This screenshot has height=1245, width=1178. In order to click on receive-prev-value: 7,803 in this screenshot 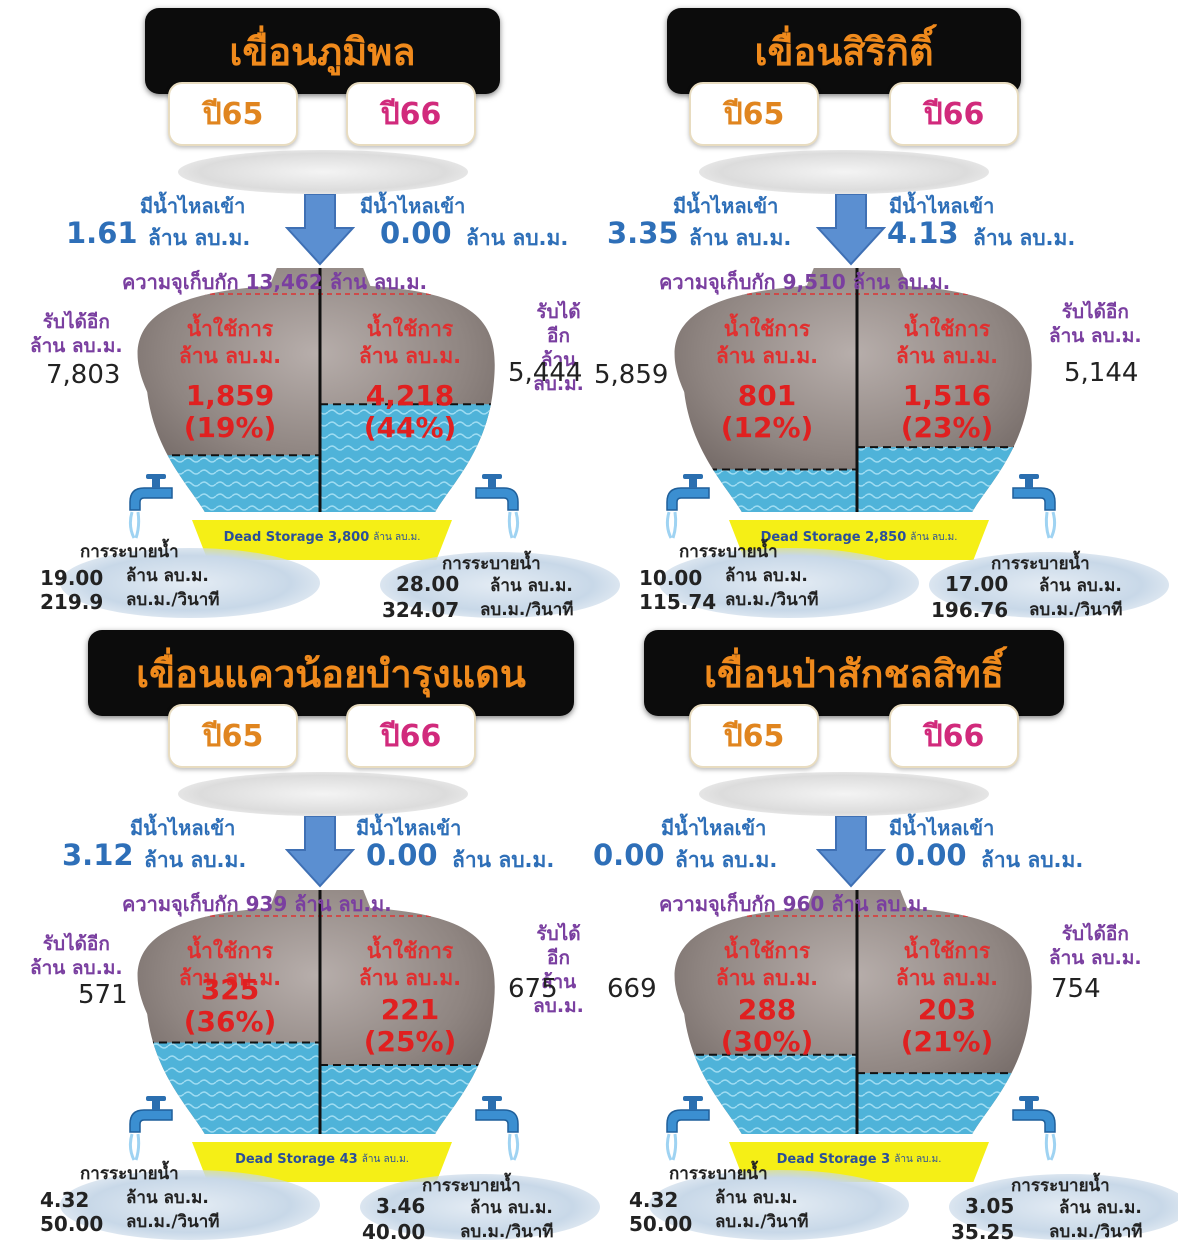, I will do `click(83, 375)`.